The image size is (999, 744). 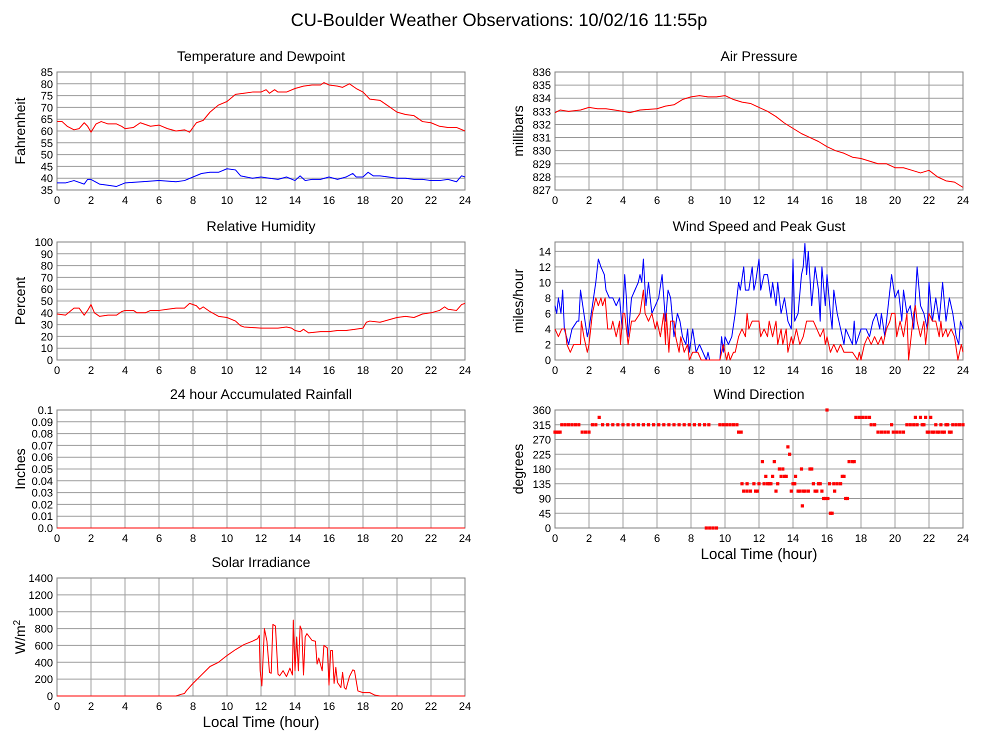 I want to click on y-tick-label: 45, so click(x=46, y=167).